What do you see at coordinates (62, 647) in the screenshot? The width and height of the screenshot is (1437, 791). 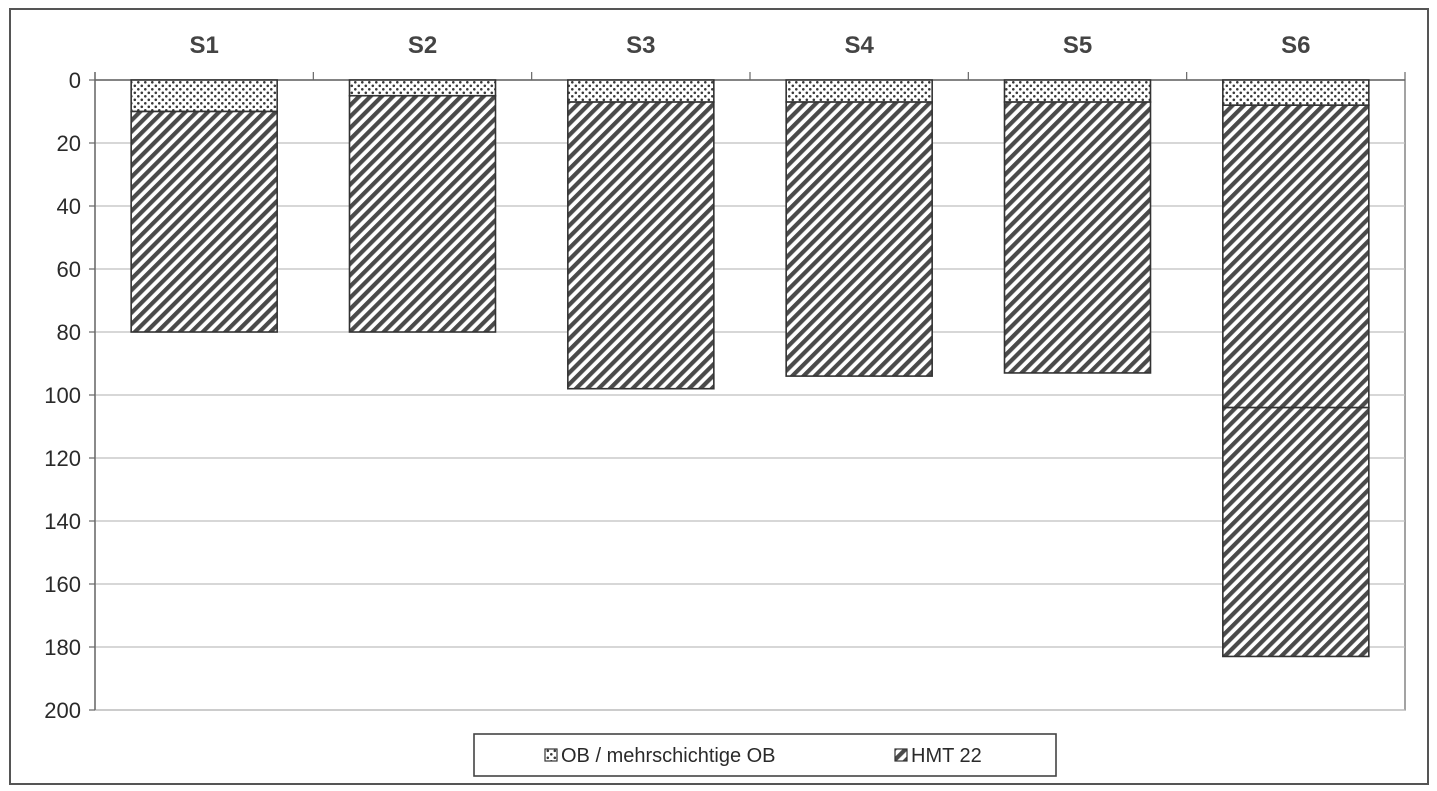 I see `y-tick-label: 180` at bounding box center [62, 647].